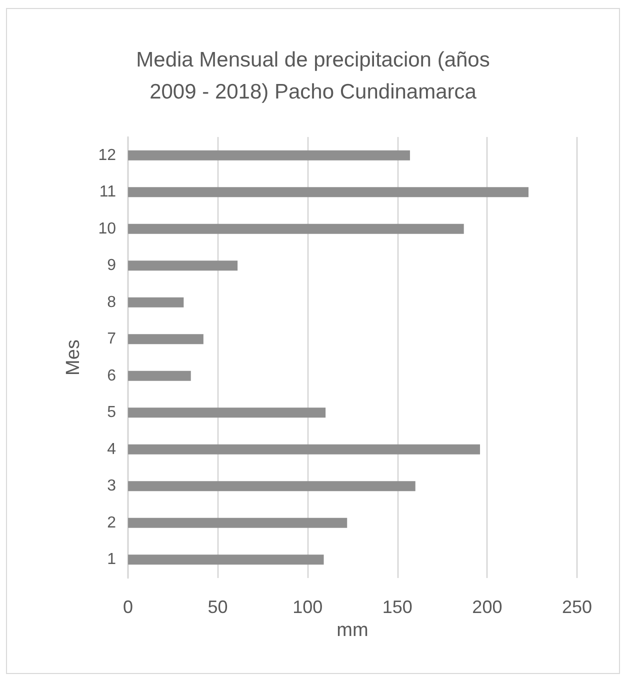 The height and width of the screenshot is (681, 625). Describe the element at coordinates (577, 607) in the screenshot. I see `x-tick-label: 250` at that location.